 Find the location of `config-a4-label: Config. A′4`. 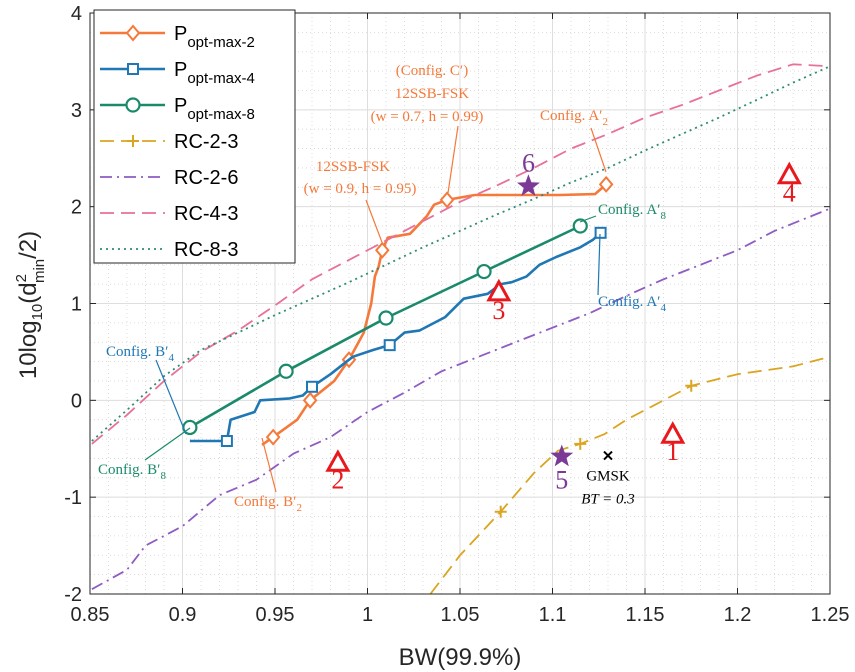

config-a4-label: Config. A′4 is located at coordinates (632, 304).